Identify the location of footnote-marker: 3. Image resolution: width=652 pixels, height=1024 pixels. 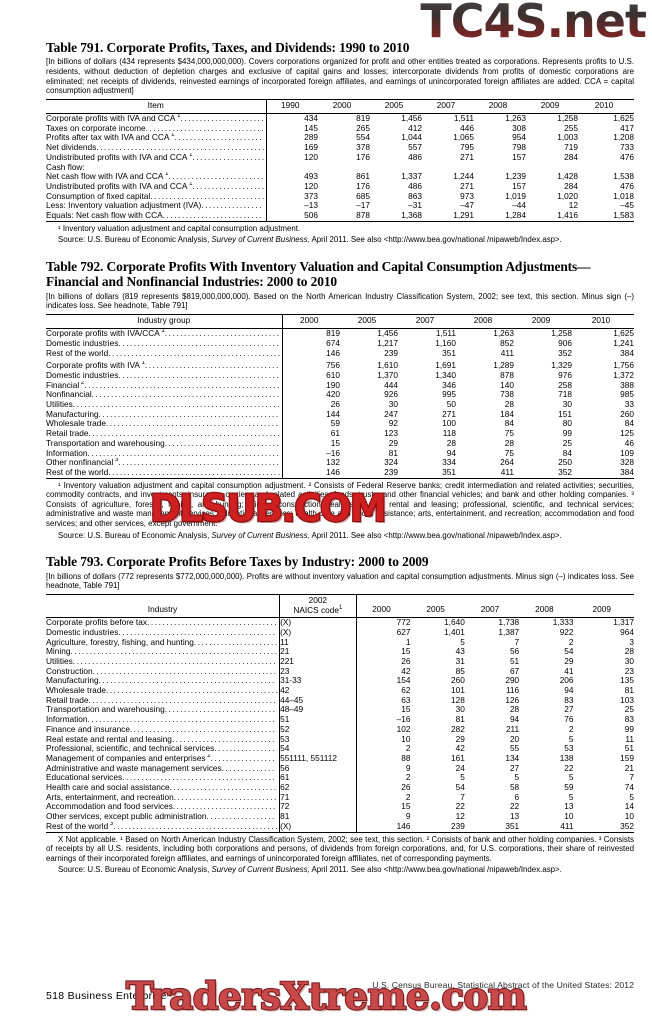
(111, 824).